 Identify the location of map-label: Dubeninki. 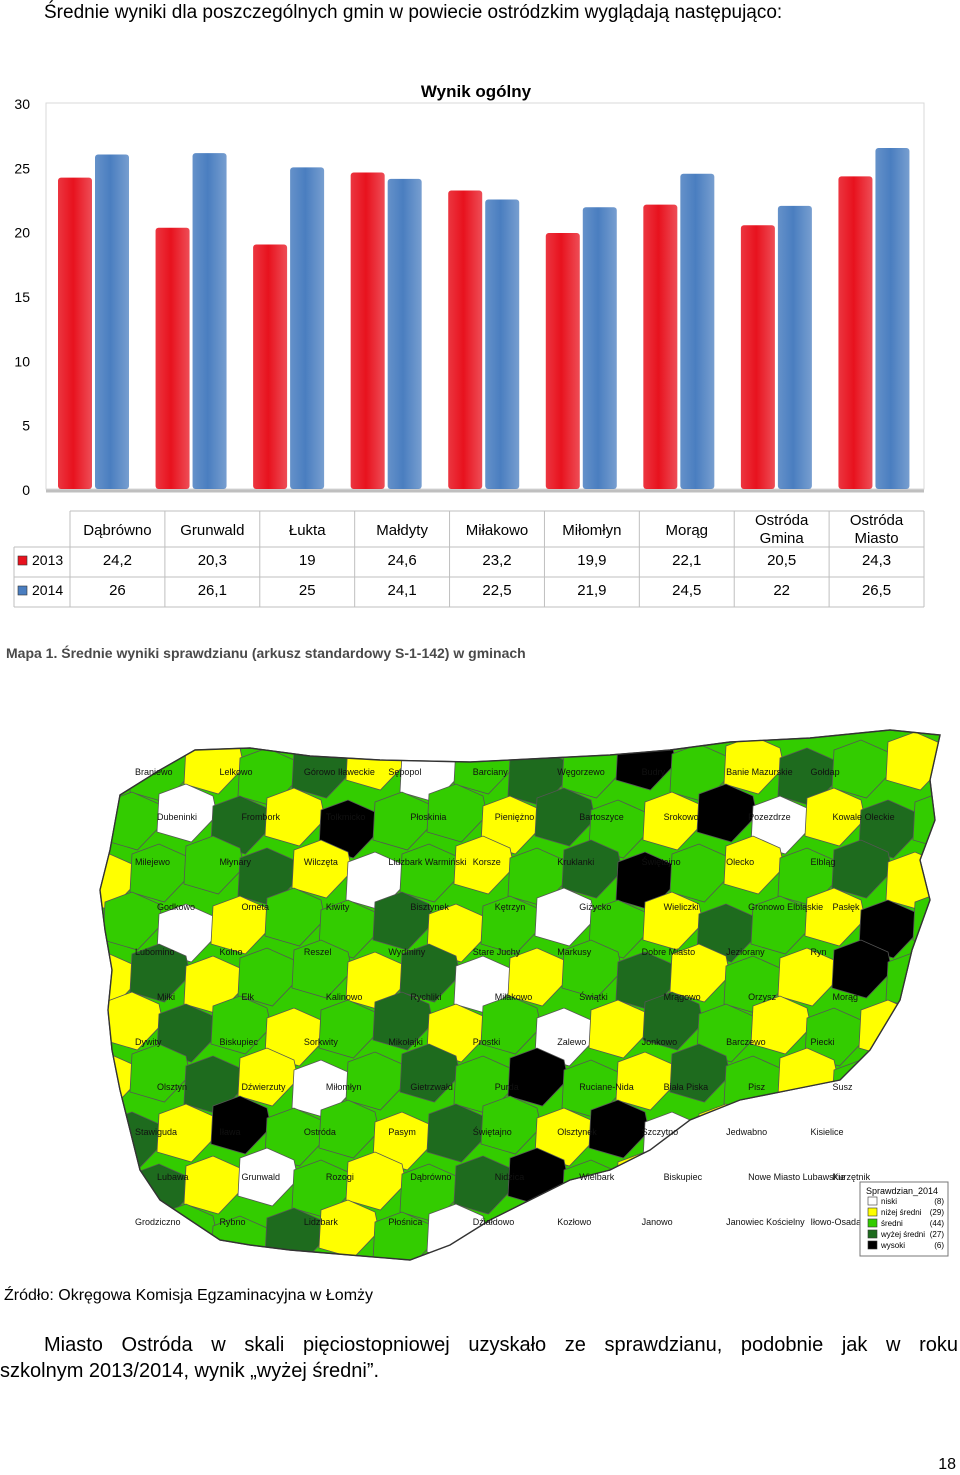
(177, 817).